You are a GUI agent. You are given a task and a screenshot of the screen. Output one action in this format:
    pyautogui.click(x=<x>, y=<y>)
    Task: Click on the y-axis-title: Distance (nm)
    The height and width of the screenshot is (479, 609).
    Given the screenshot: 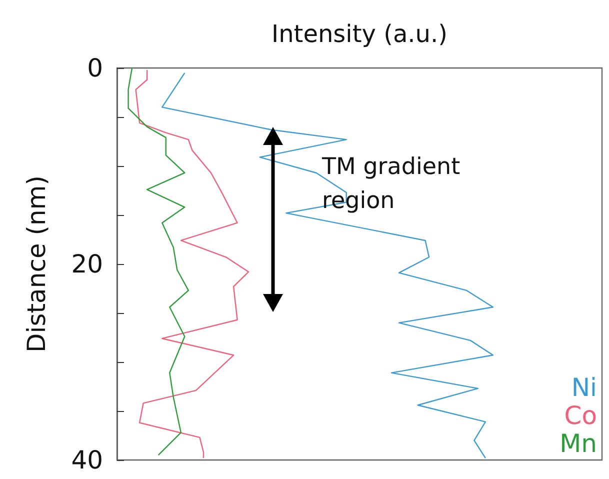 What is the action you would take?
    pyautogui.click(x=36, y=264)
    